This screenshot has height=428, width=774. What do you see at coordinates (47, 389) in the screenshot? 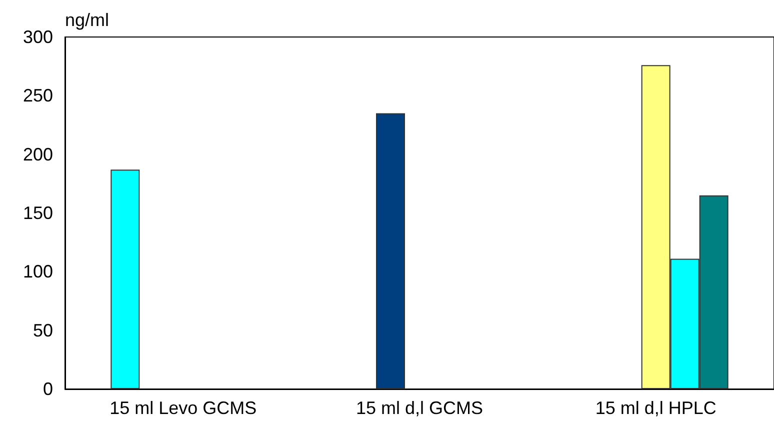
I see `y-tick-label: 0` at bounding box center [47, 389].